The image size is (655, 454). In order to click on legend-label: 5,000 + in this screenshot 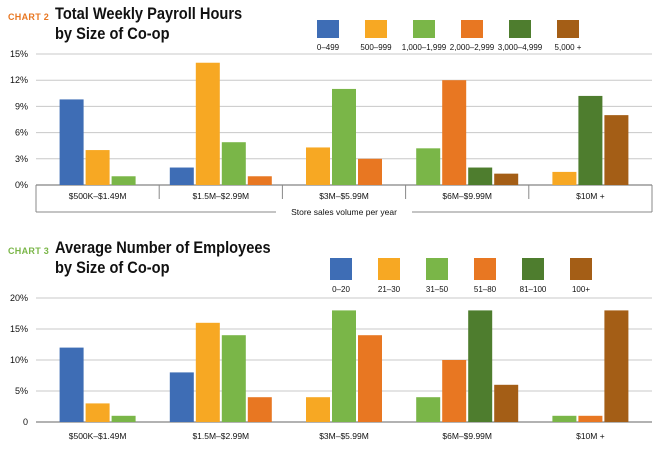, I will do `click(568, 47)`.